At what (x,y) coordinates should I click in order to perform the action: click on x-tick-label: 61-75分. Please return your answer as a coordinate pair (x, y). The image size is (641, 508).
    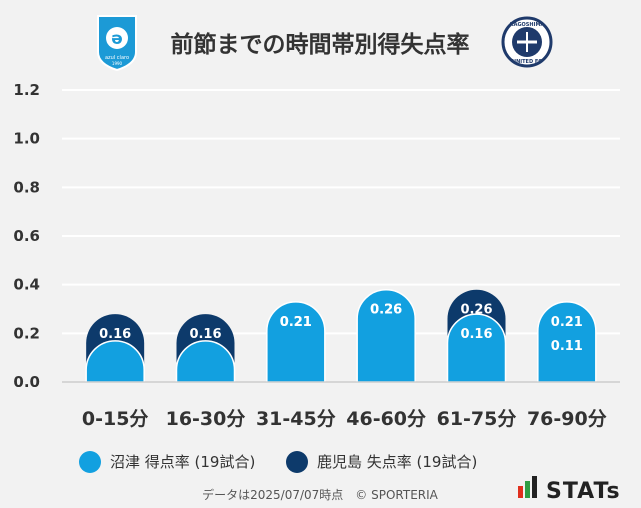
    Looking at the image, I should click on (477, 419).